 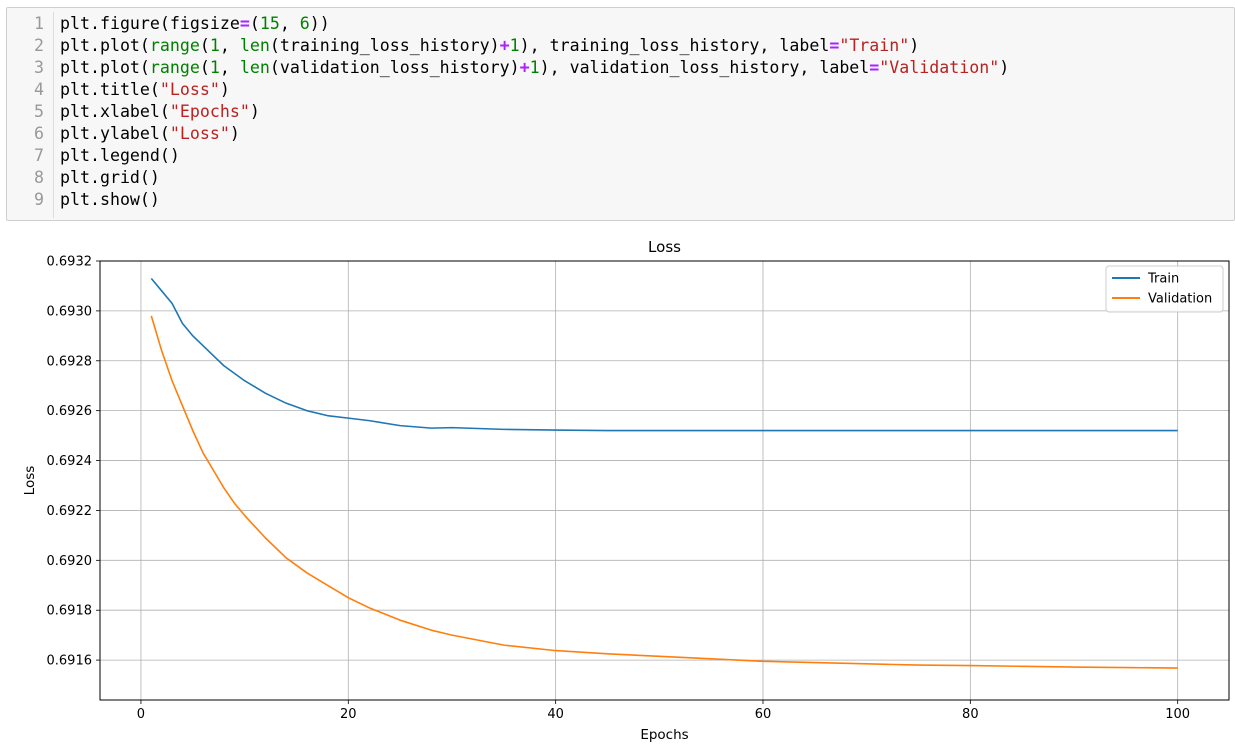 I want to click on code-text: plt.ylabel("Loss"), so click(x=150, y=134).